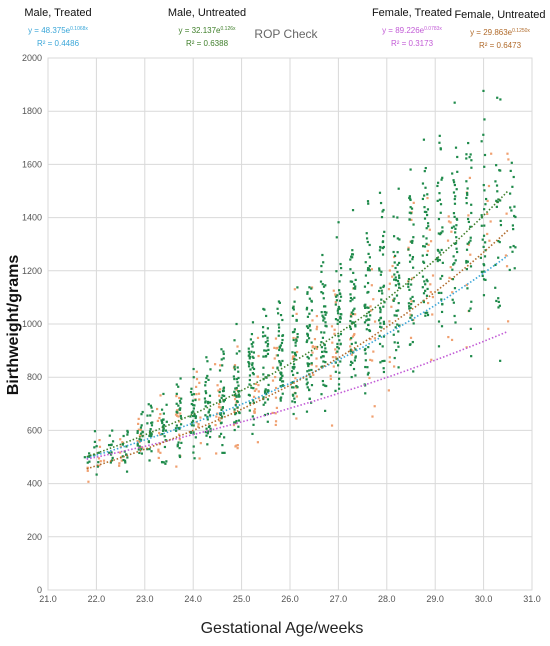  What do you see at coordinates (57, 13) in the screenshot?
I see `series-name-male-treated: Male, Treated` at bounding box center [57, 13].